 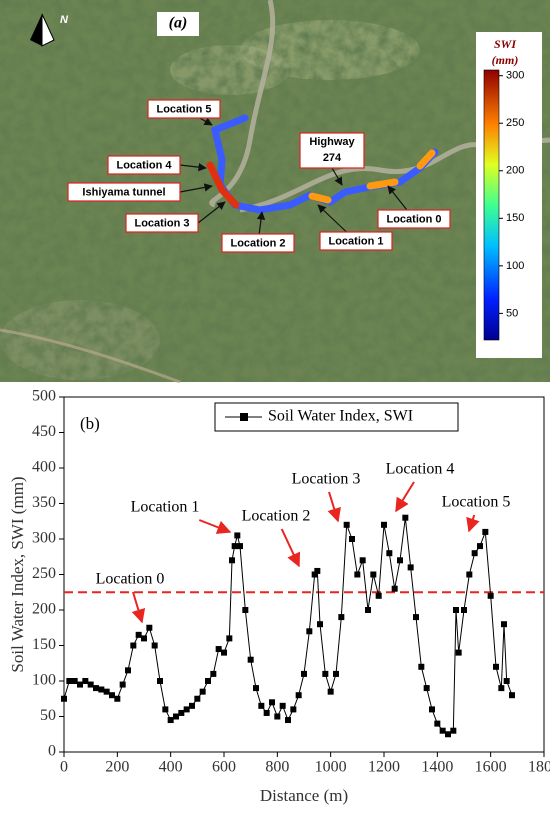 I want to click on legend-label: Soil Water Index, SWI, so click(x=340, y=416).